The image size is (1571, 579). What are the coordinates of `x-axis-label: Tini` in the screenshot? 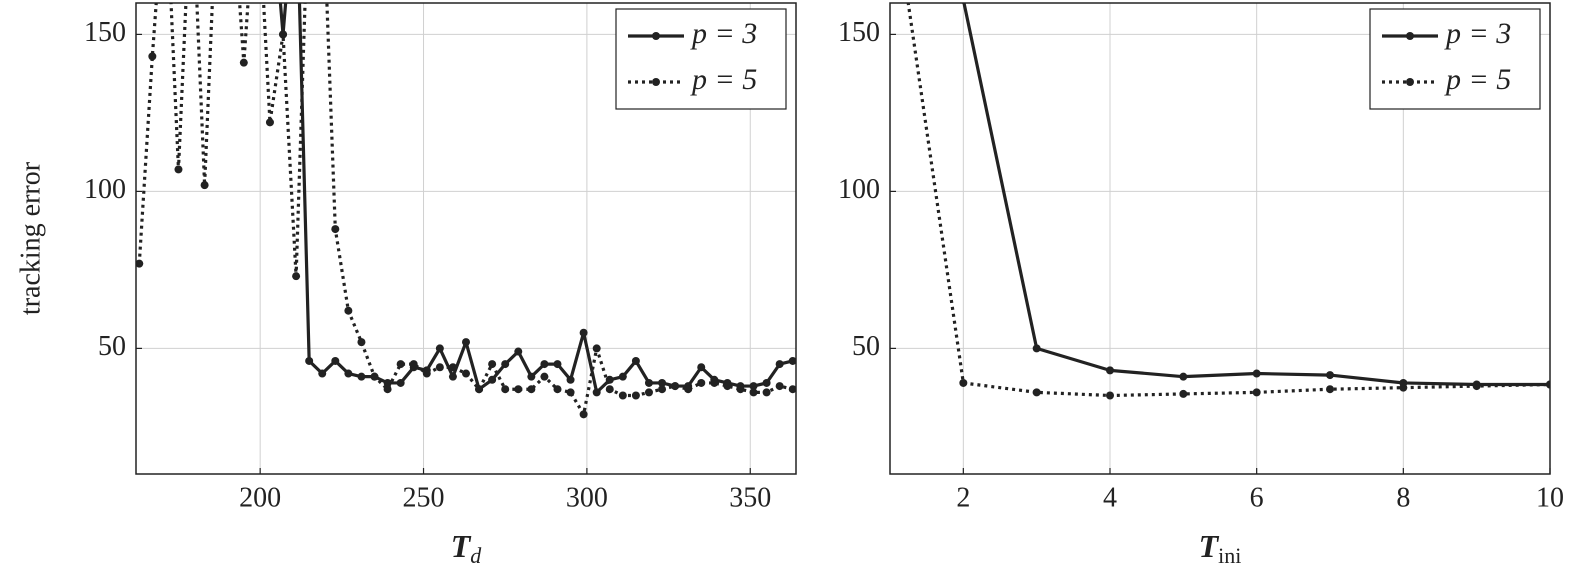 It's located at (1220, 548).